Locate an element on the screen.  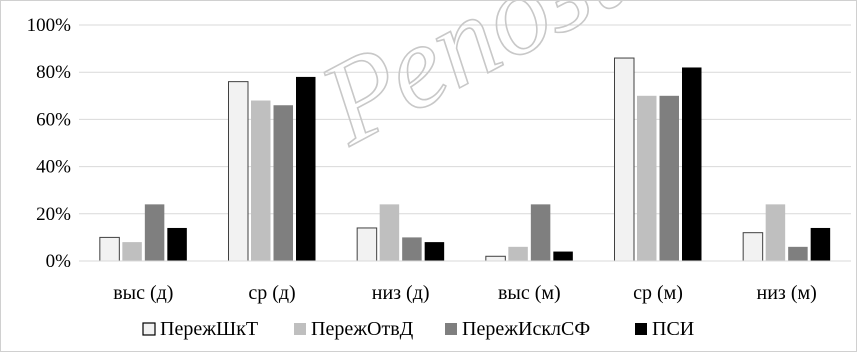
x-category-label: низ (д) is located at coordinates (401, 293).